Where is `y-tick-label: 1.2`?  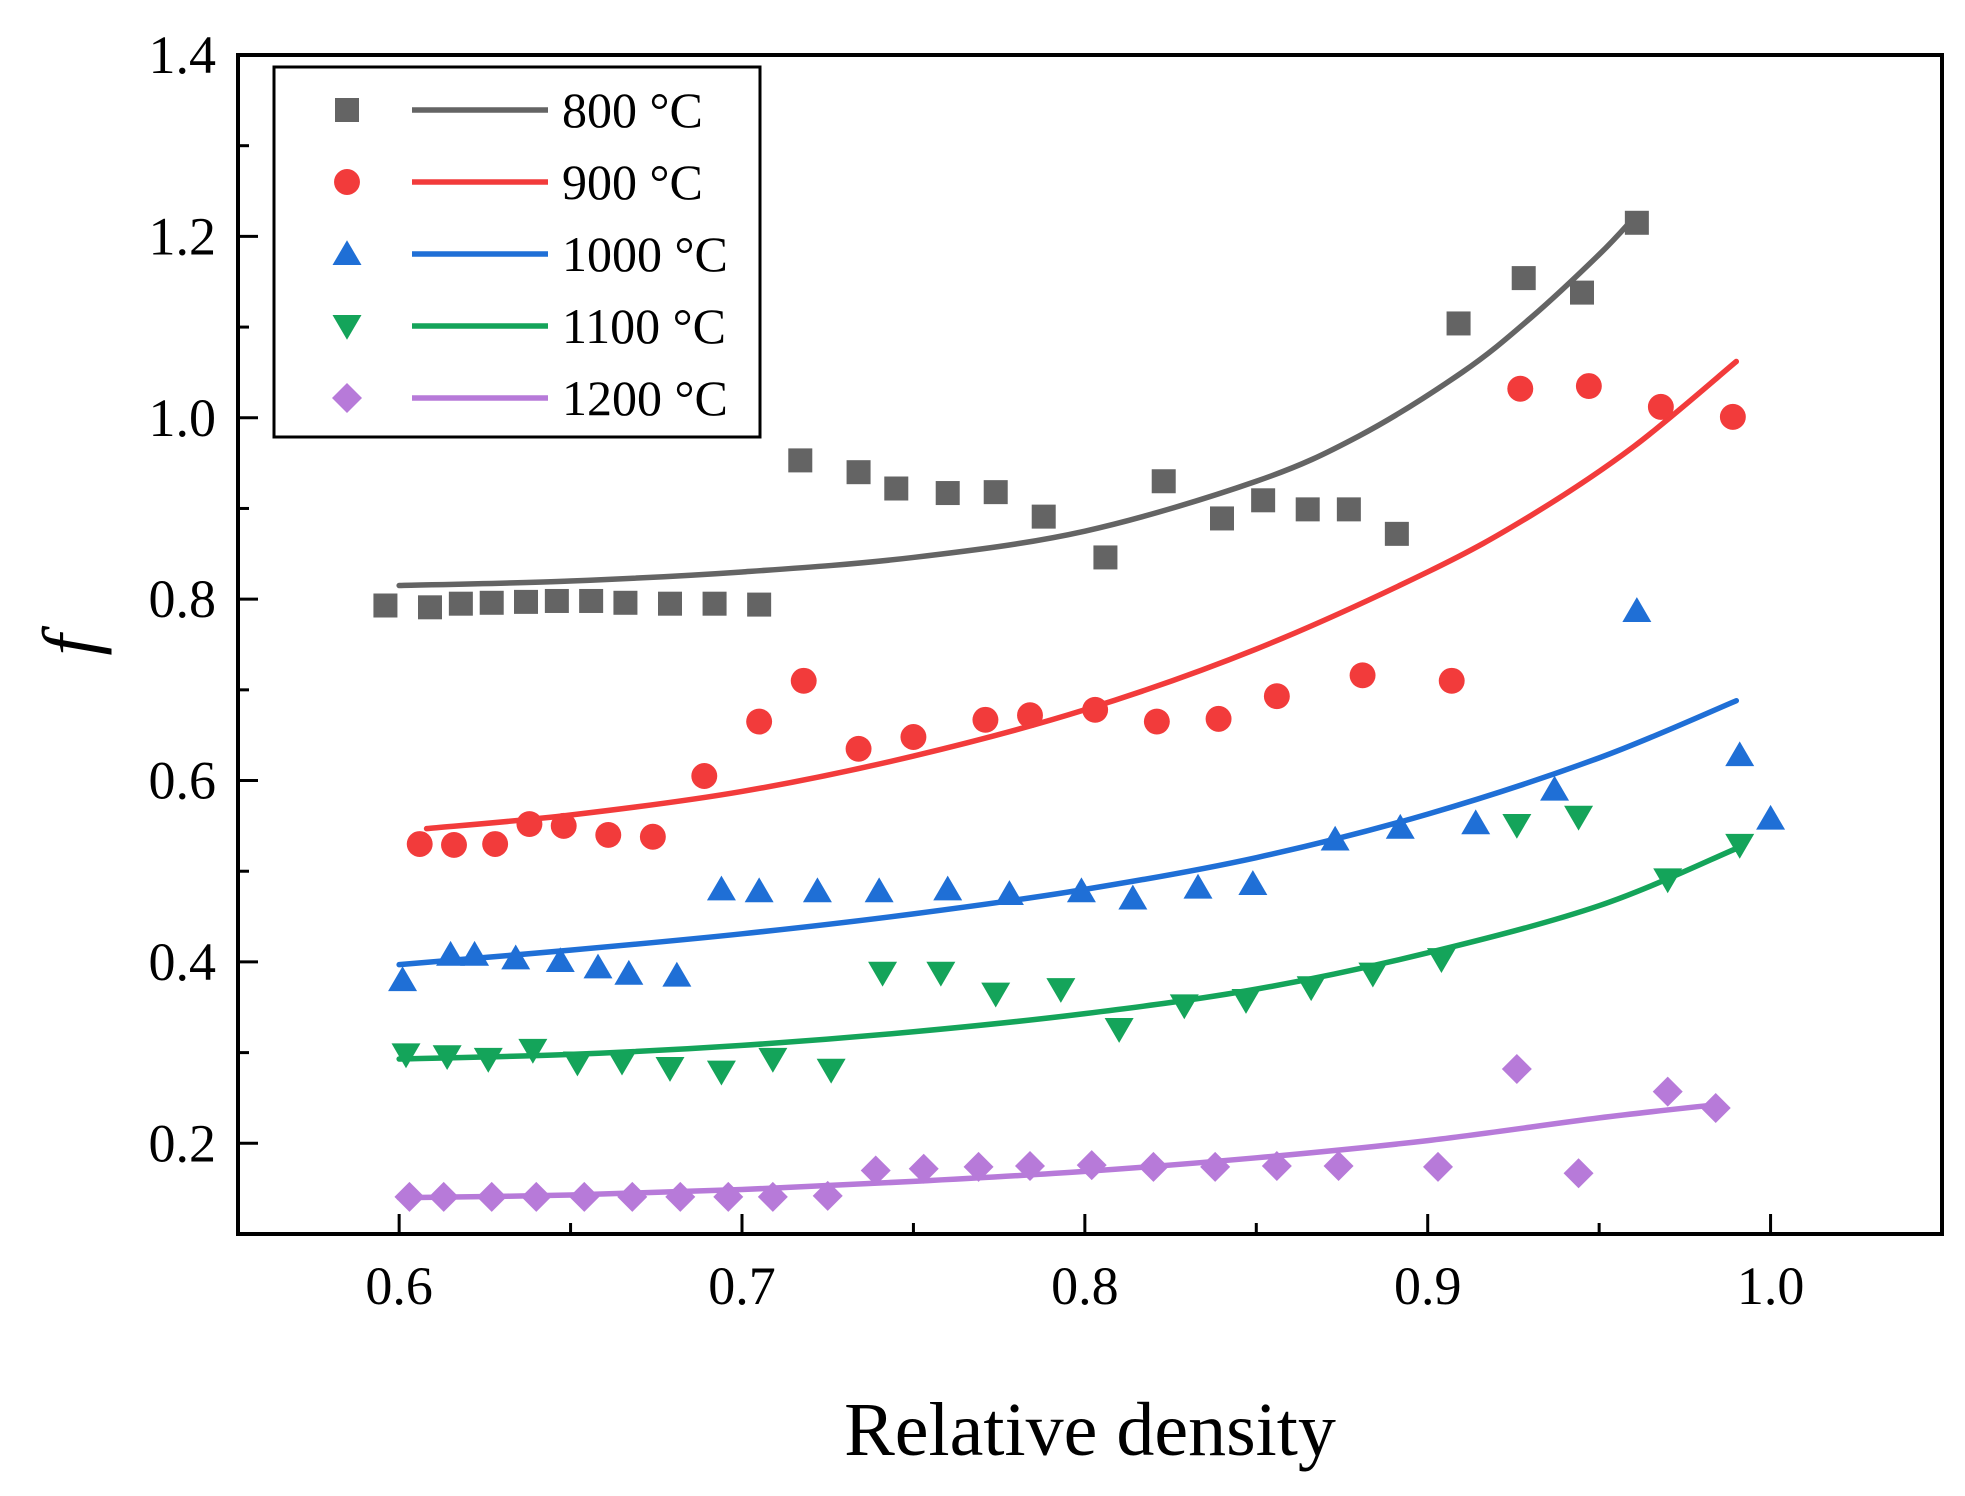
y-tick-label: 1.2 is located at coordinates (183, 236).